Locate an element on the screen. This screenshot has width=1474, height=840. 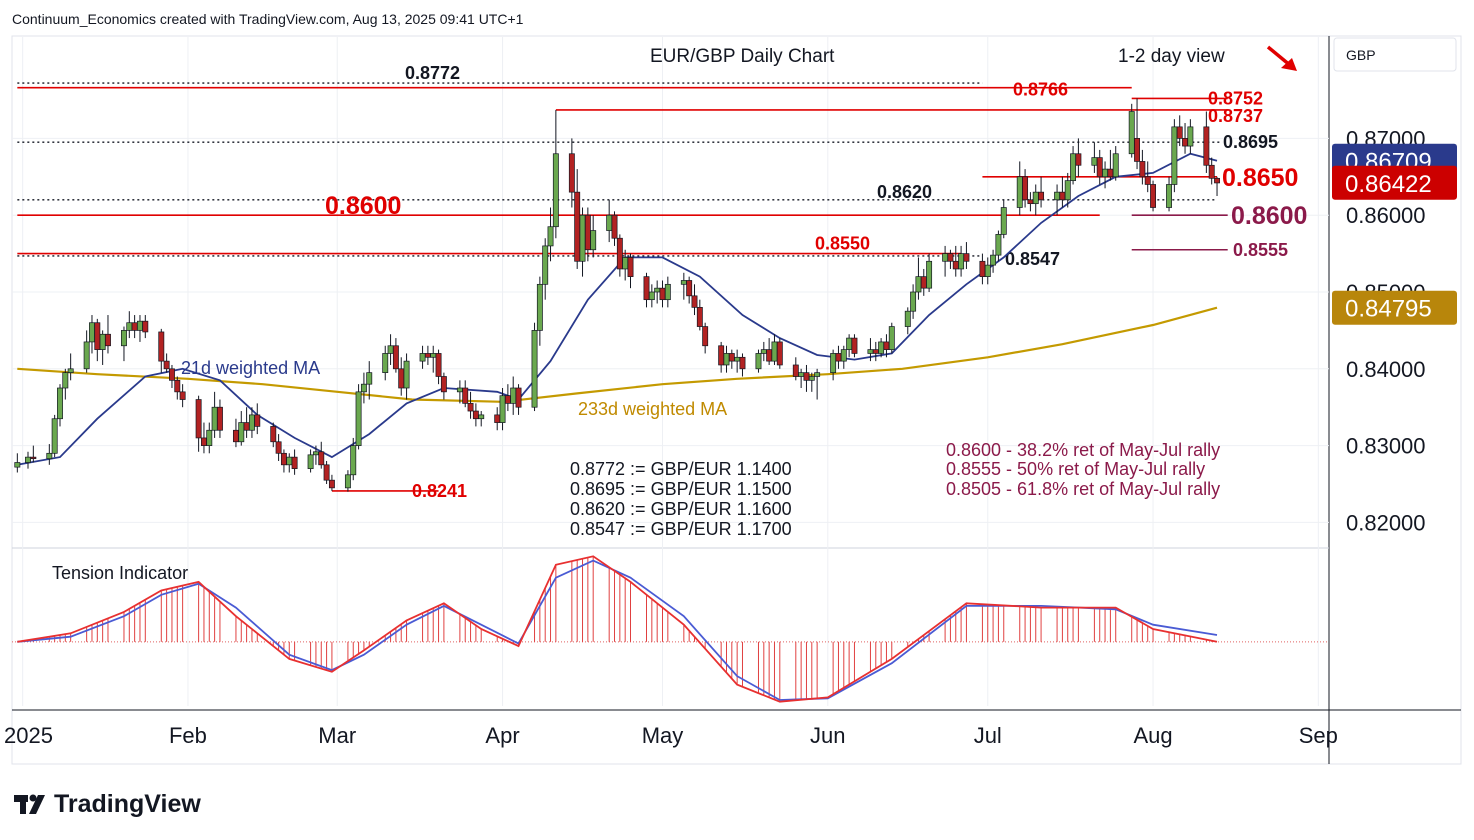
time-tick-label: Jul is located at coordinates (988, 735).